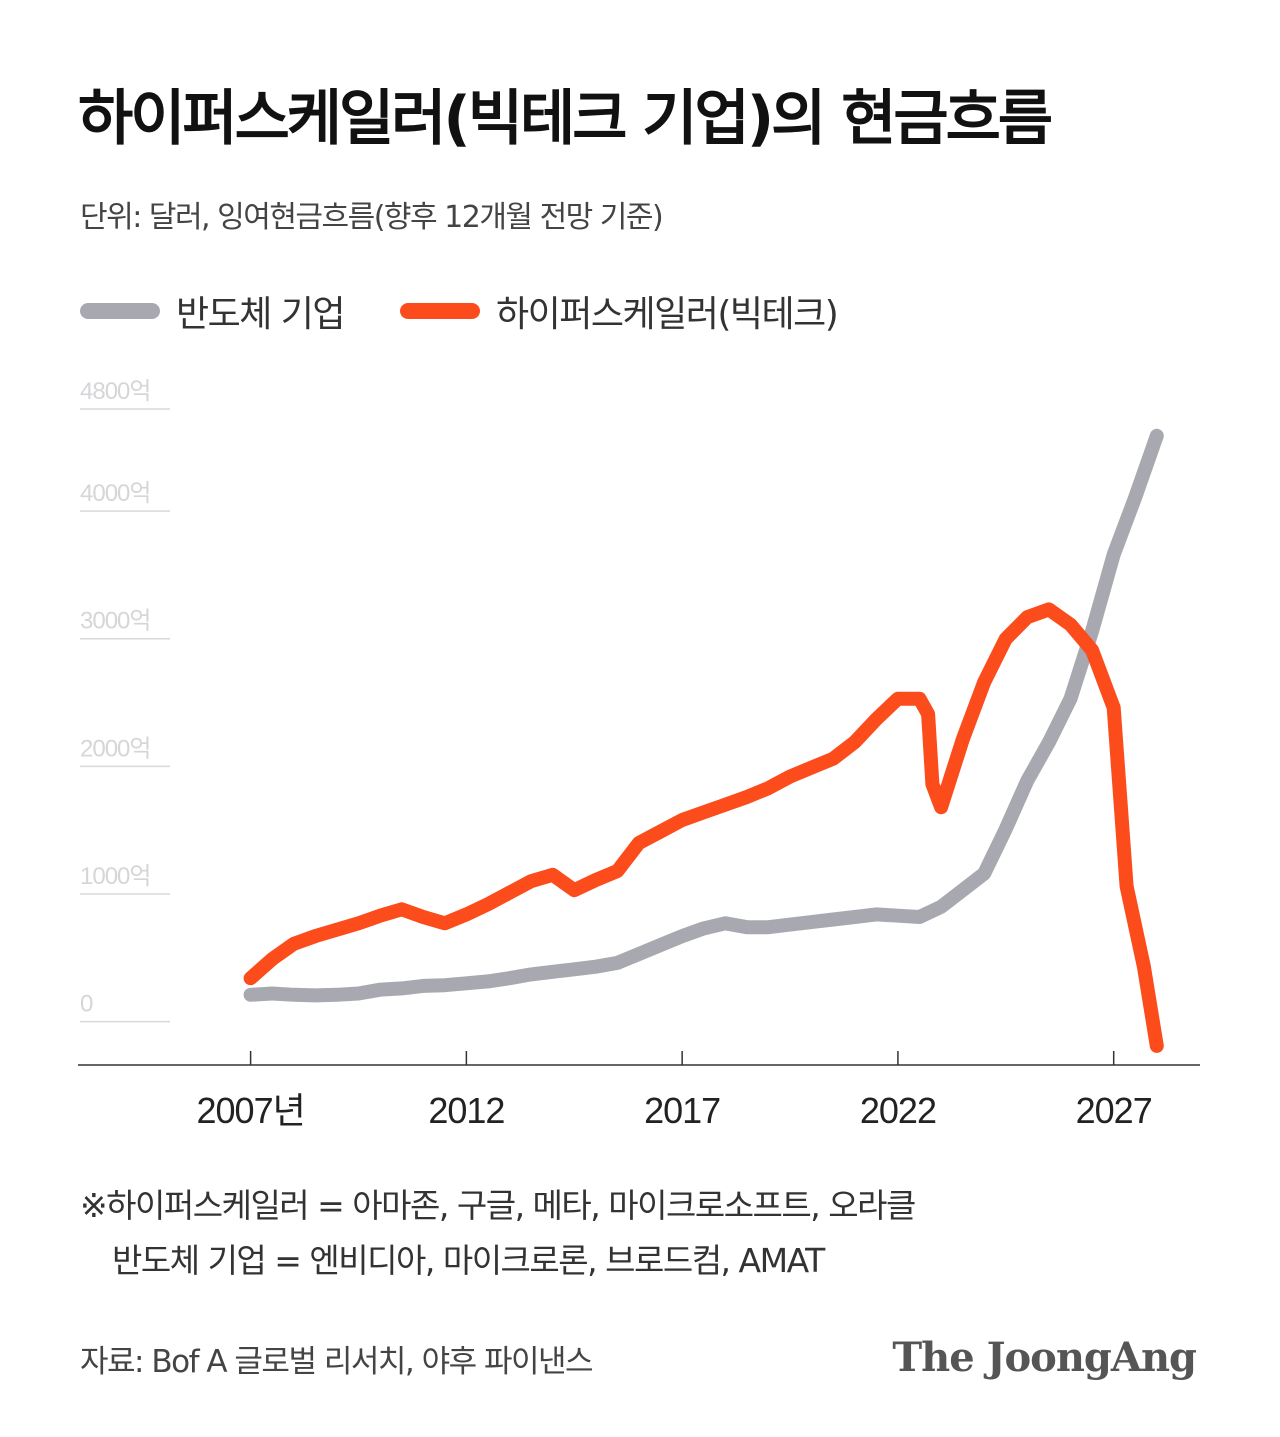 The image size is (1280, 1437). I want to click on legend-label-semiconductor: 반도체 기업, so click(261, 314).